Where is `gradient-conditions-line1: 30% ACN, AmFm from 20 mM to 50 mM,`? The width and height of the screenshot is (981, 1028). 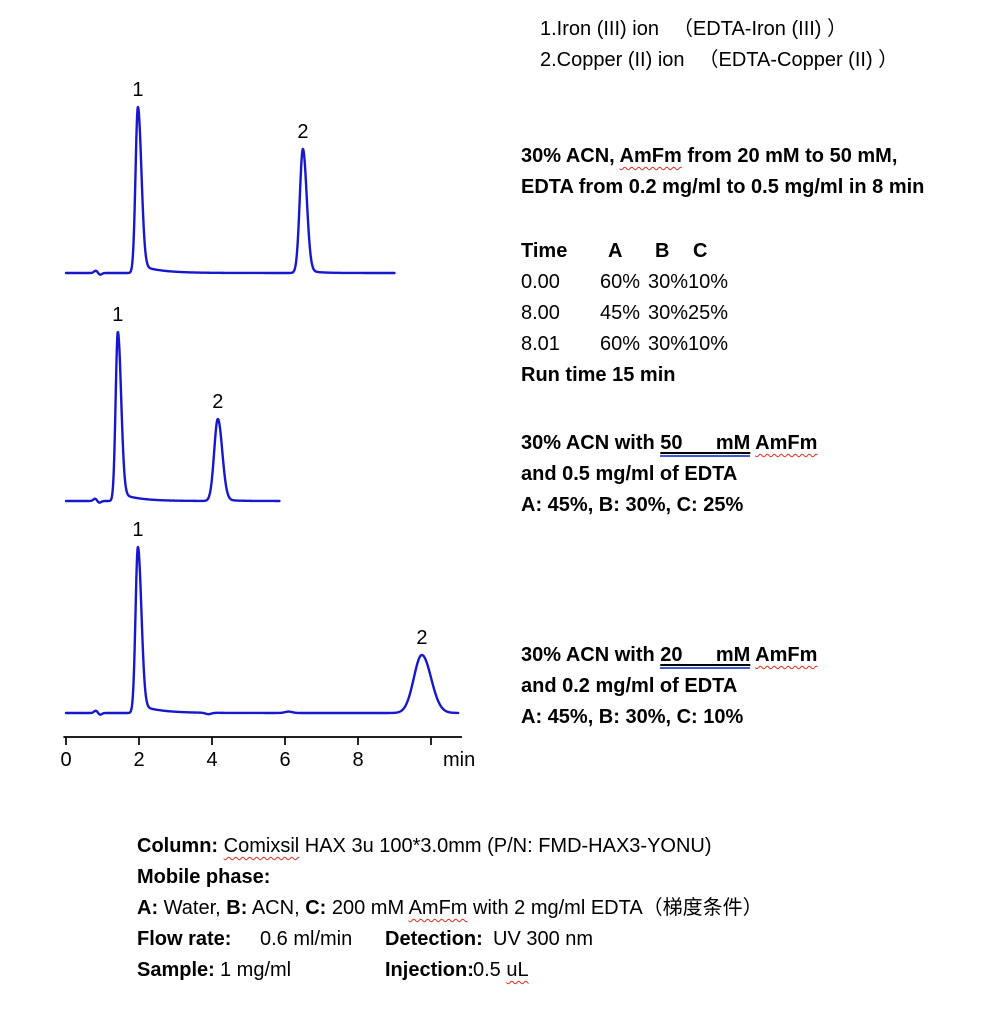
gradient-conditions-line1: 30% ACN, AmFm from 20 mM to 50 mM, is located at coordinates (722, 156).